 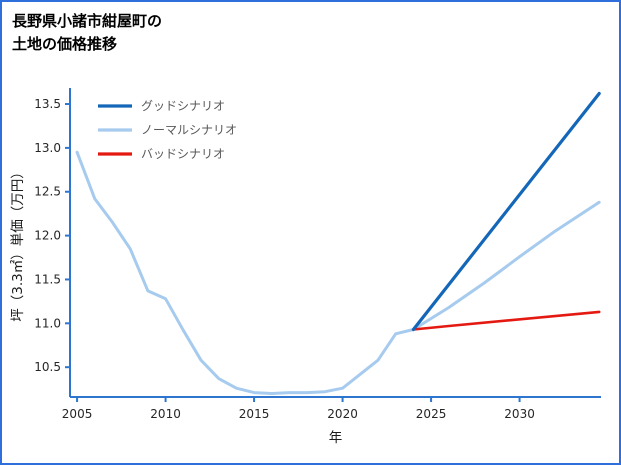 I want to click on y-tick-label: 11.5, so click(x=47, y=279).